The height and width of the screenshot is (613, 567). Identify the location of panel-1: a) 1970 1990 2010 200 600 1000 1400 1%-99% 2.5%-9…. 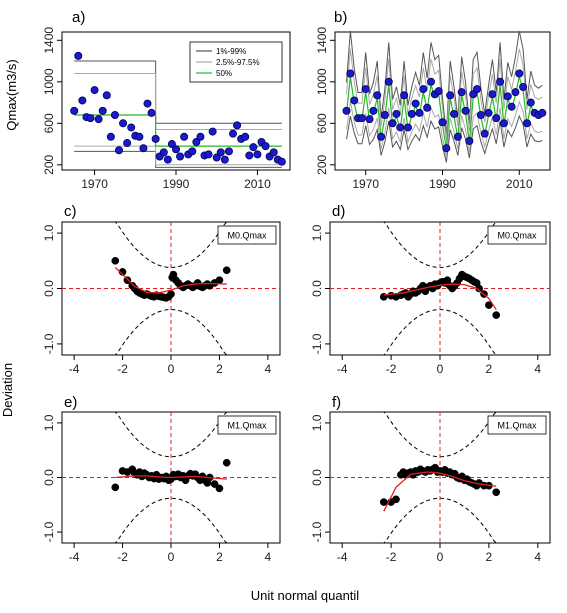
(166, 100).